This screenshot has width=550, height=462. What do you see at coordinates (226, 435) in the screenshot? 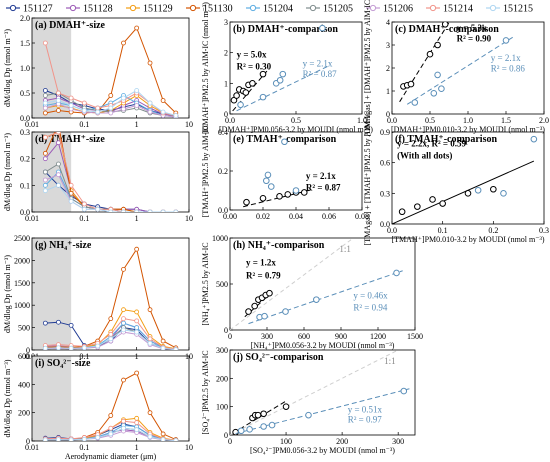
I see `y-tick-label: 0` at bounding box center [226, 435].